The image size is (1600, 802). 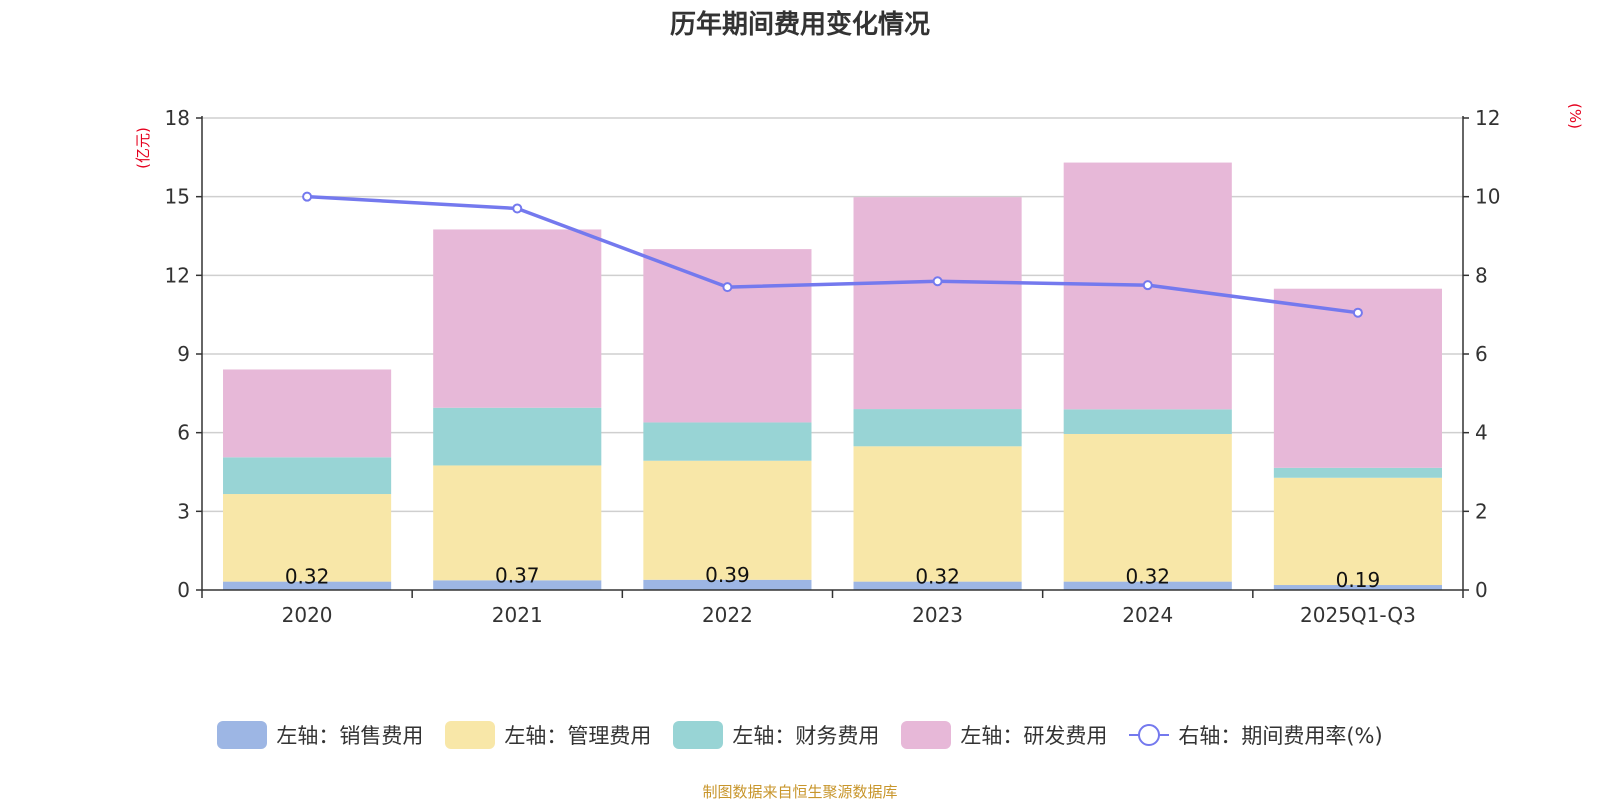 I want to click on legend-item-finance: 左轴：财务费用, so click(x=776, y=735).